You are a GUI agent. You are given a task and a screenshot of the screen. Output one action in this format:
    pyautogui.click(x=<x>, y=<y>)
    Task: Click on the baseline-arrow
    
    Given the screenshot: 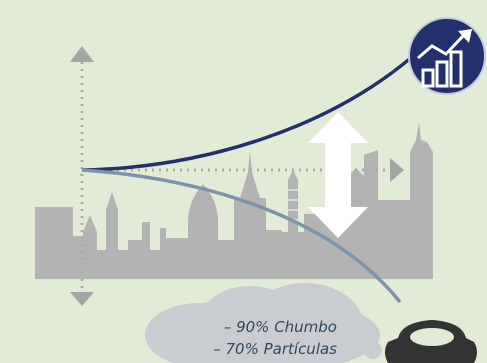 What is the action you would take?
    pyautogui.click(x=397, y=170)
    